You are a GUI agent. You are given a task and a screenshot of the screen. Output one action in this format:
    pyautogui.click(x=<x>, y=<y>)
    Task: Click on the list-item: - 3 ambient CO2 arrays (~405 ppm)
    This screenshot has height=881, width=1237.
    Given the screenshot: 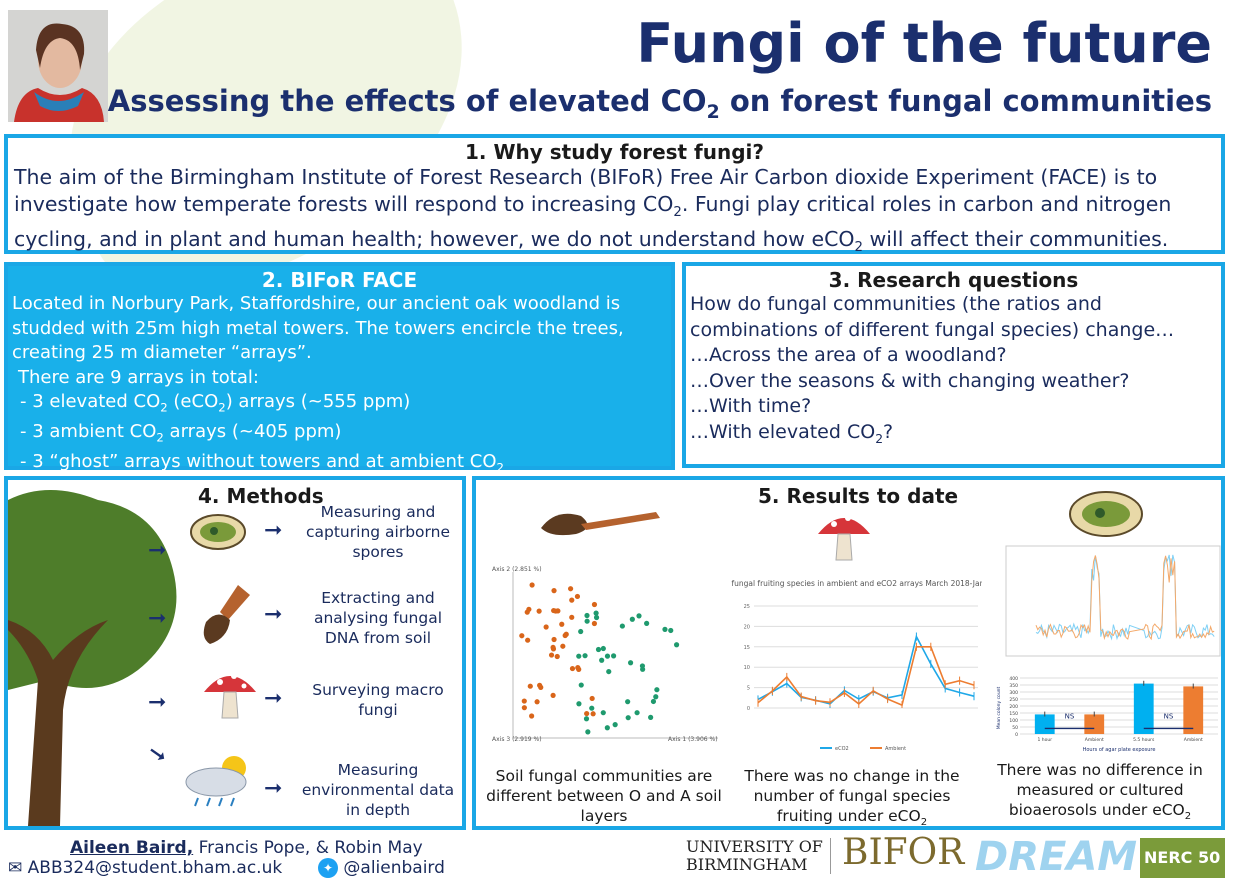 What is the action you would take?
    pyautogui.click(x=181, y=433)
    